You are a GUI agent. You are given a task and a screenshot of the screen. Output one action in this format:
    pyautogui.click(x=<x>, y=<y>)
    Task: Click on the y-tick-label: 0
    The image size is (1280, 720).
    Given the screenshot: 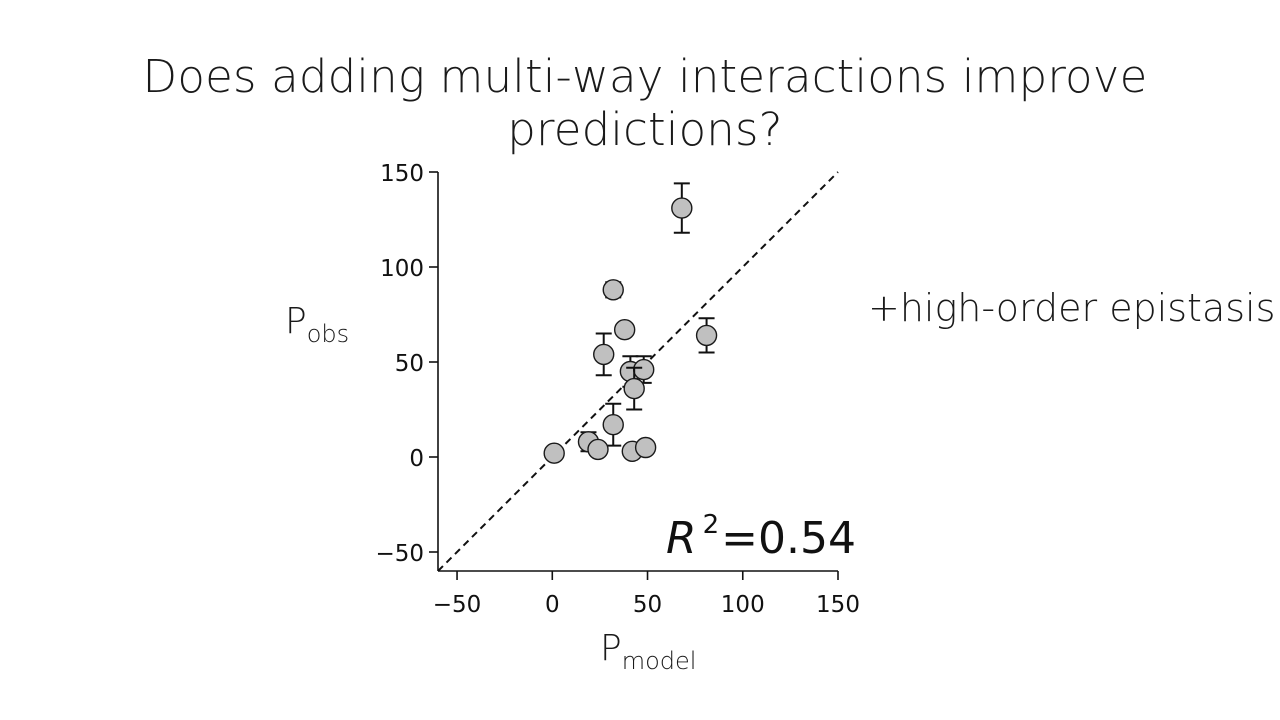 What is the action you would take?
    pyautogui.click(x=416, y=459)
    